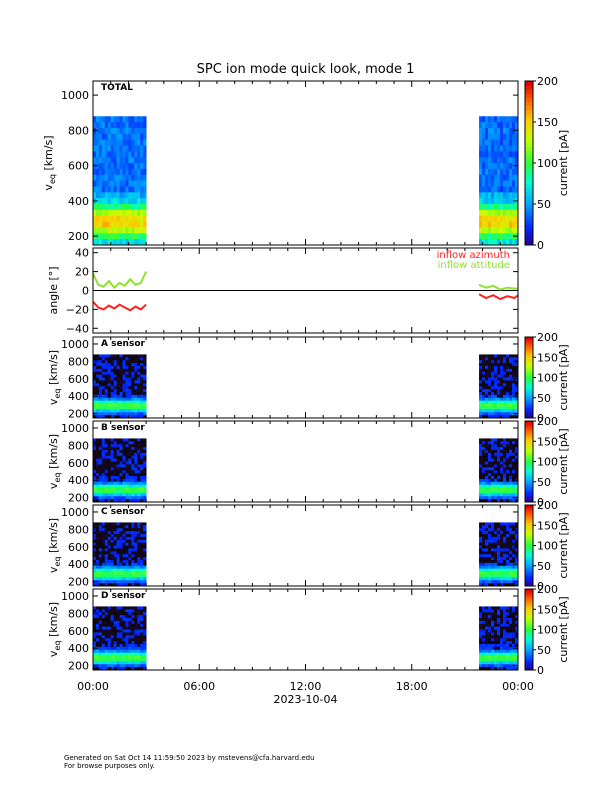 Image resolution: width=612 pixels, height=792 pixels. I want to click on y-tick-label: 200, so click(78, 582).